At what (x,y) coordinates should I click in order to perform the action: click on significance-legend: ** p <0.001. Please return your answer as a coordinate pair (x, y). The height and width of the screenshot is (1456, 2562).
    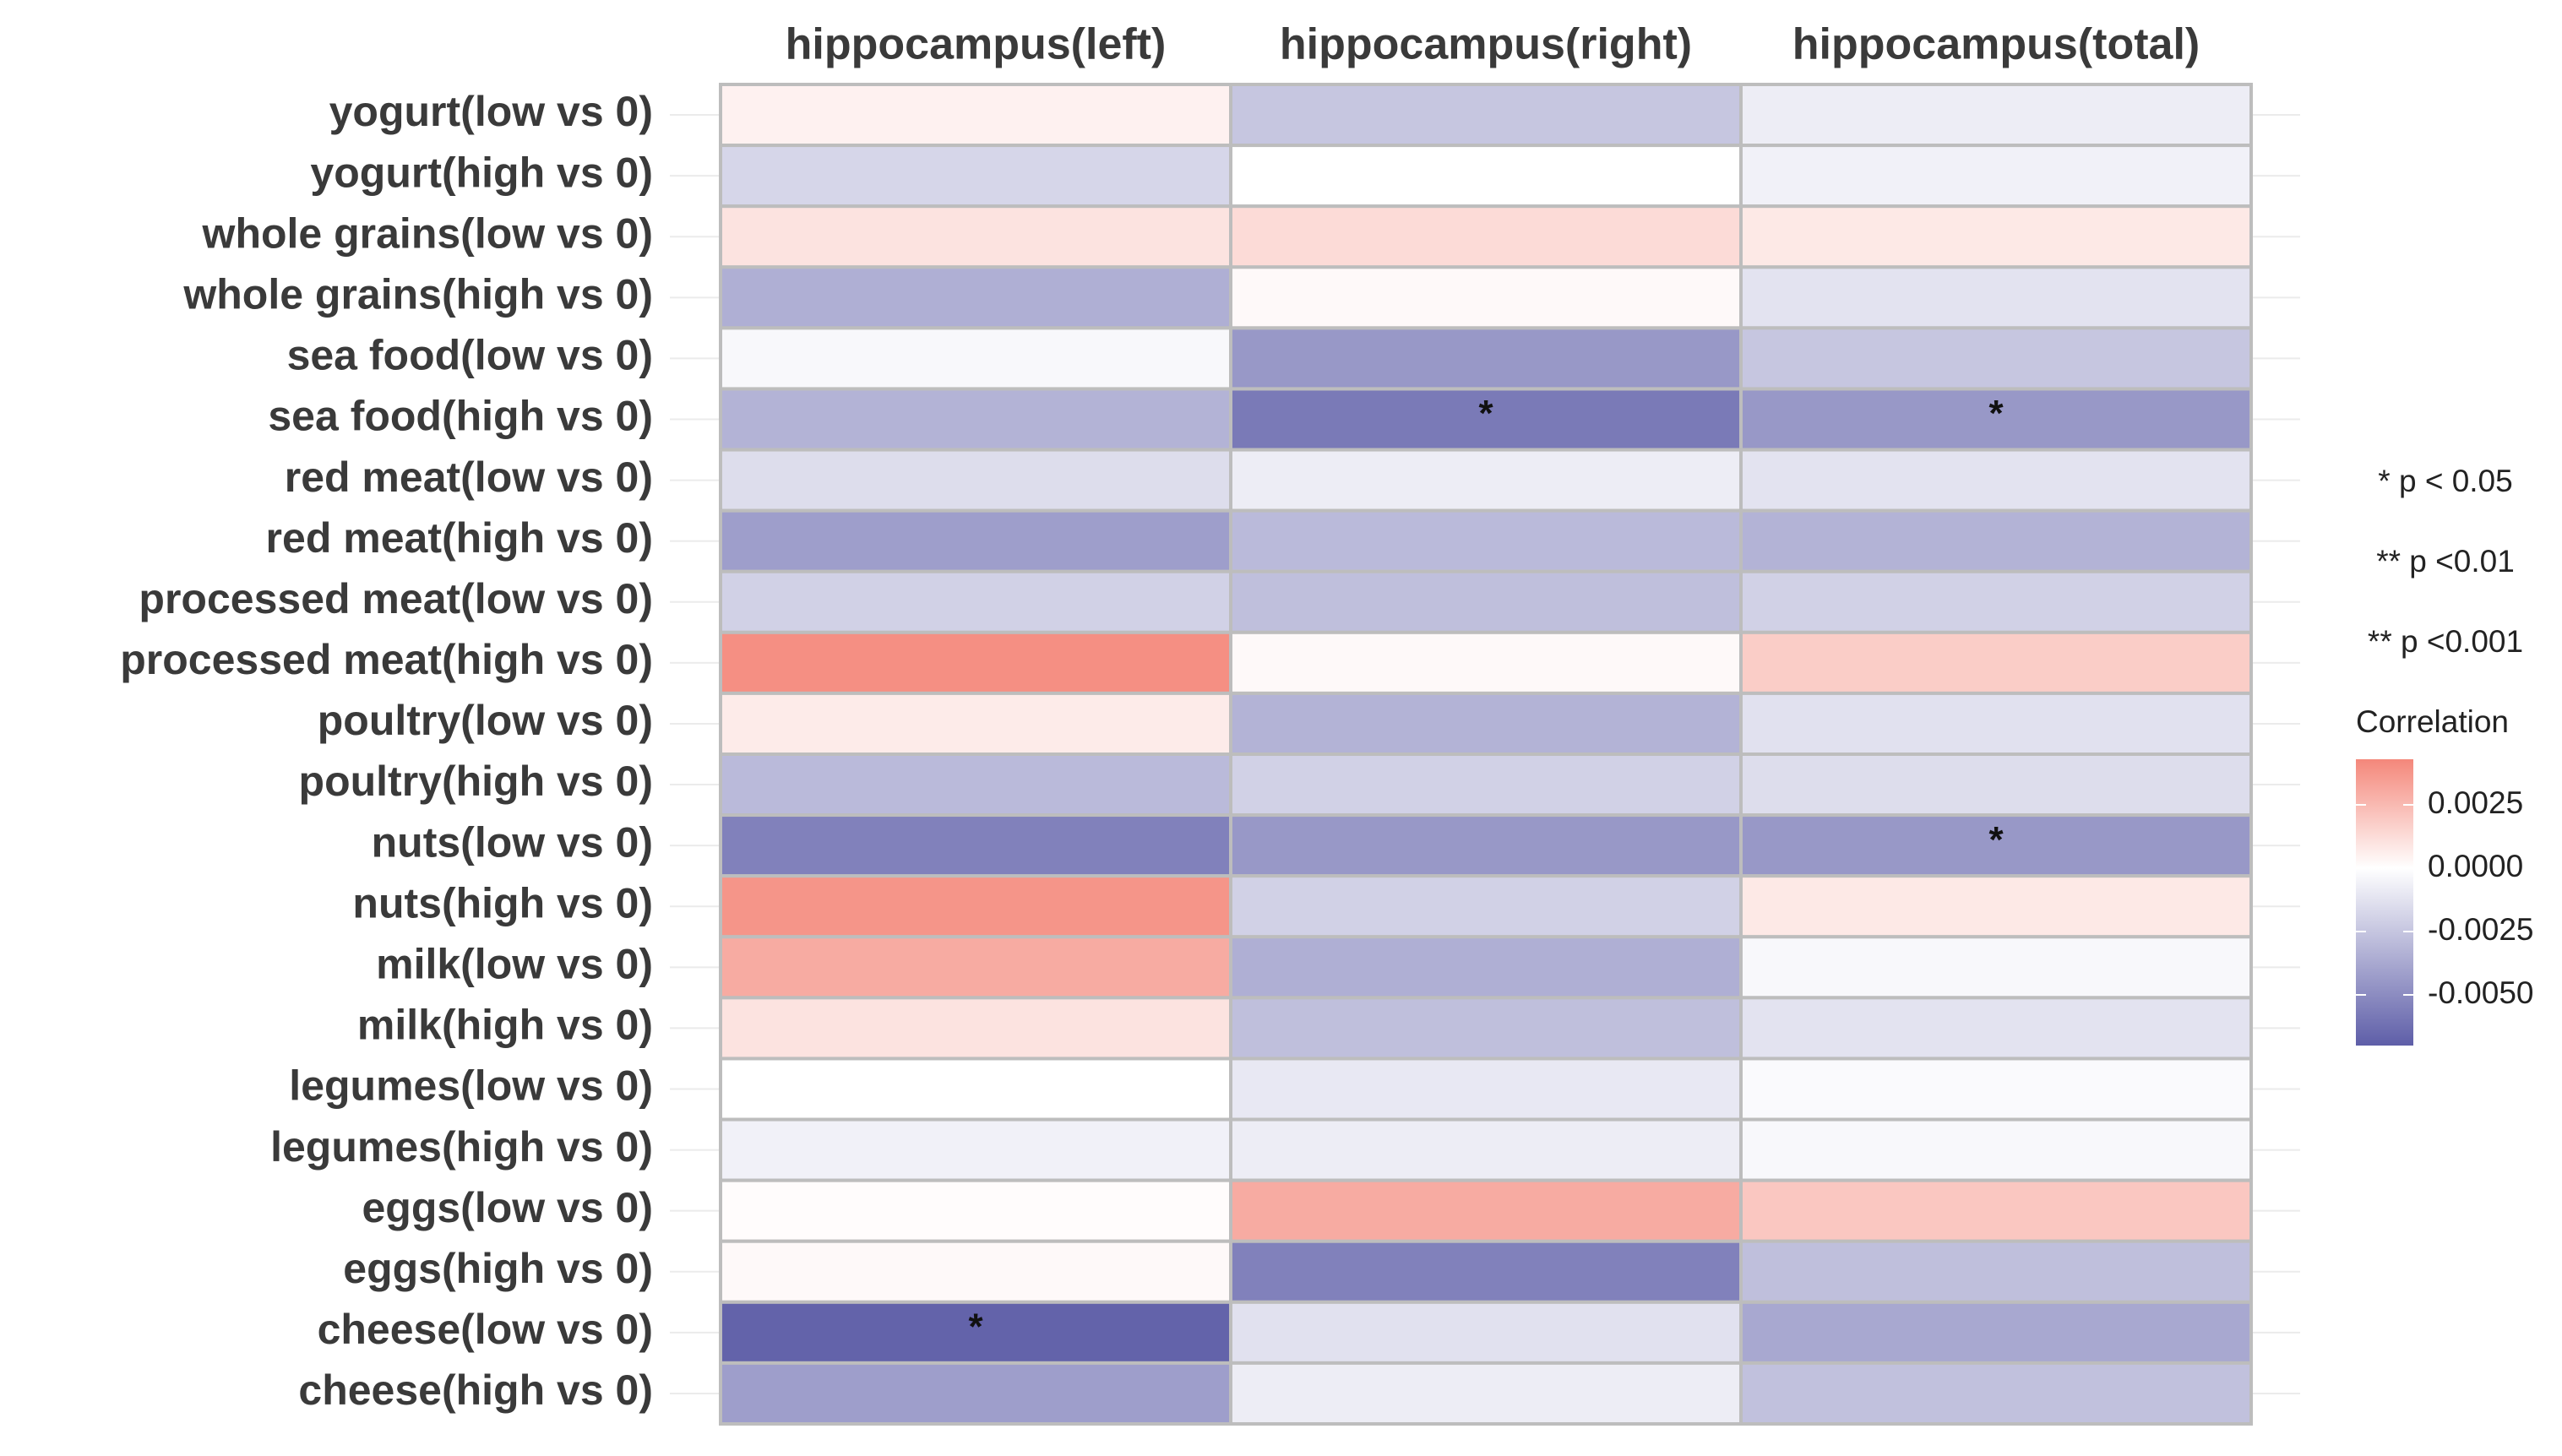
    Looking at the image, I should click on (2445, 641).